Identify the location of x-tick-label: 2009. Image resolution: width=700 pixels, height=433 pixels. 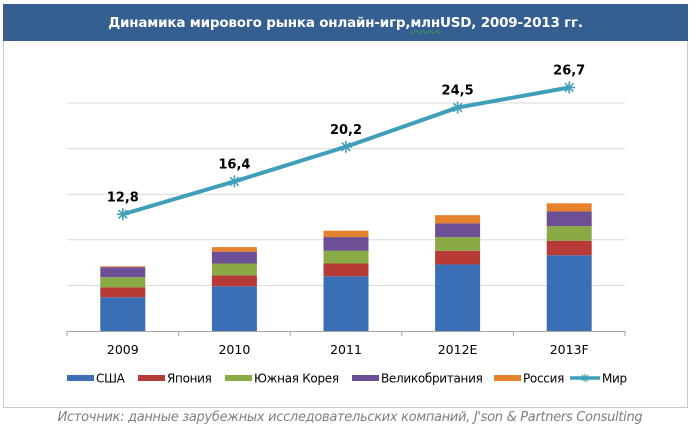
(123, 349).